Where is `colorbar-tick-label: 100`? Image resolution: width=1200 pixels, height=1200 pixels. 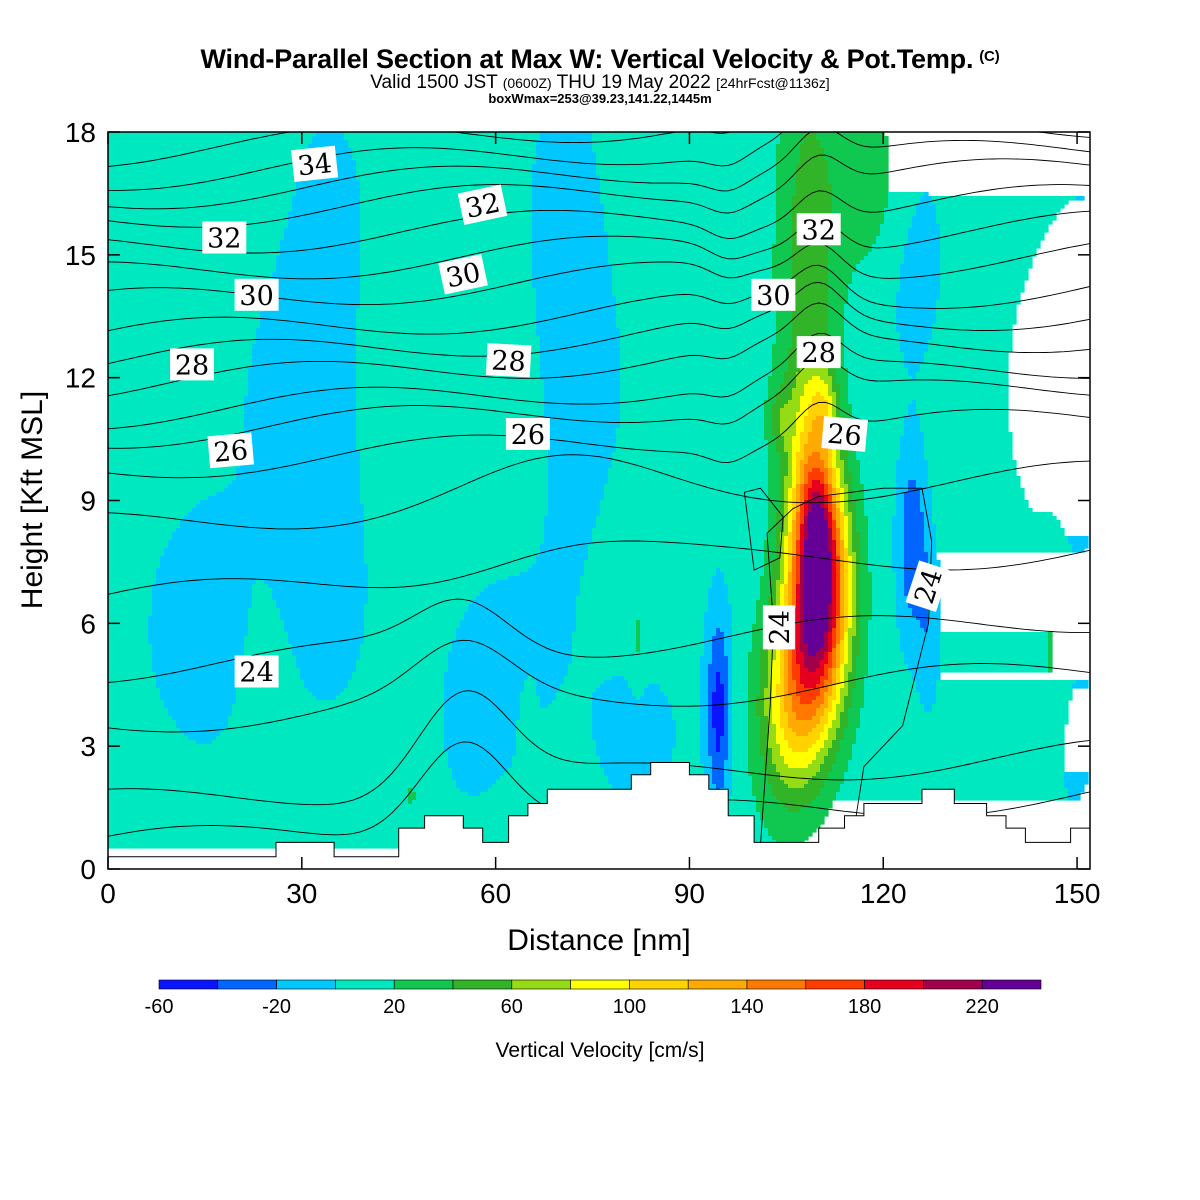
colorbar-tick-label: 100 is located at coordinates (629, 1007).